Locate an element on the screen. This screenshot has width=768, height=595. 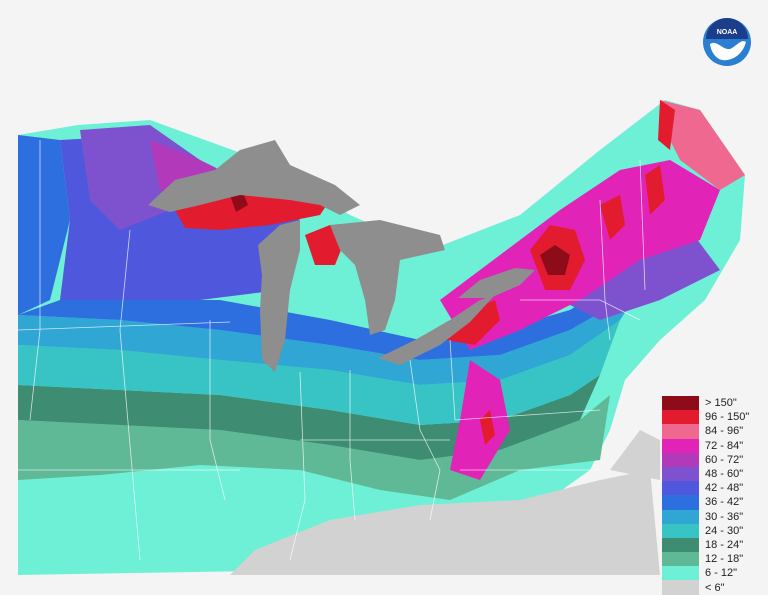
noaa-logo-text: NOAA is located at coordinates (727, 32).